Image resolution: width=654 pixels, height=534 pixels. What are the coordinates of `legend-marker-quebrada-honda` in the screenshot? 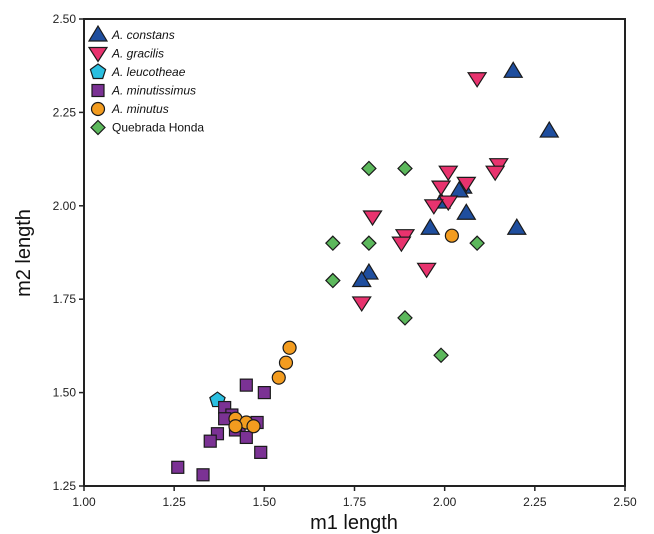 It's located at (98, 127).